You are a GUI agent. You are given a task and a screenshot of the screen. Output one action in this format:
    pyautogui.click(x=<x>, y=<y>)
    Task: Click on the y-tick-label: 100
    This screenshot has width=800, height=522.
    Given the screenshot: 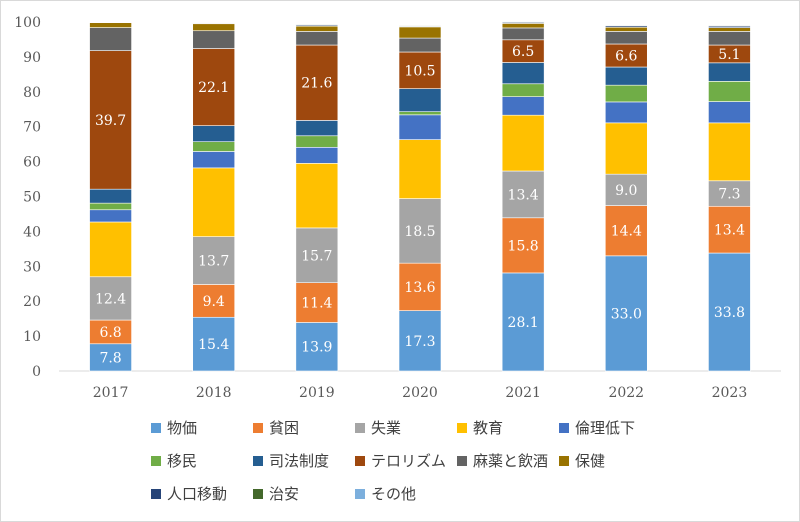 What is the action you would take?
    pyautogui.click(x=27, y=23)
    